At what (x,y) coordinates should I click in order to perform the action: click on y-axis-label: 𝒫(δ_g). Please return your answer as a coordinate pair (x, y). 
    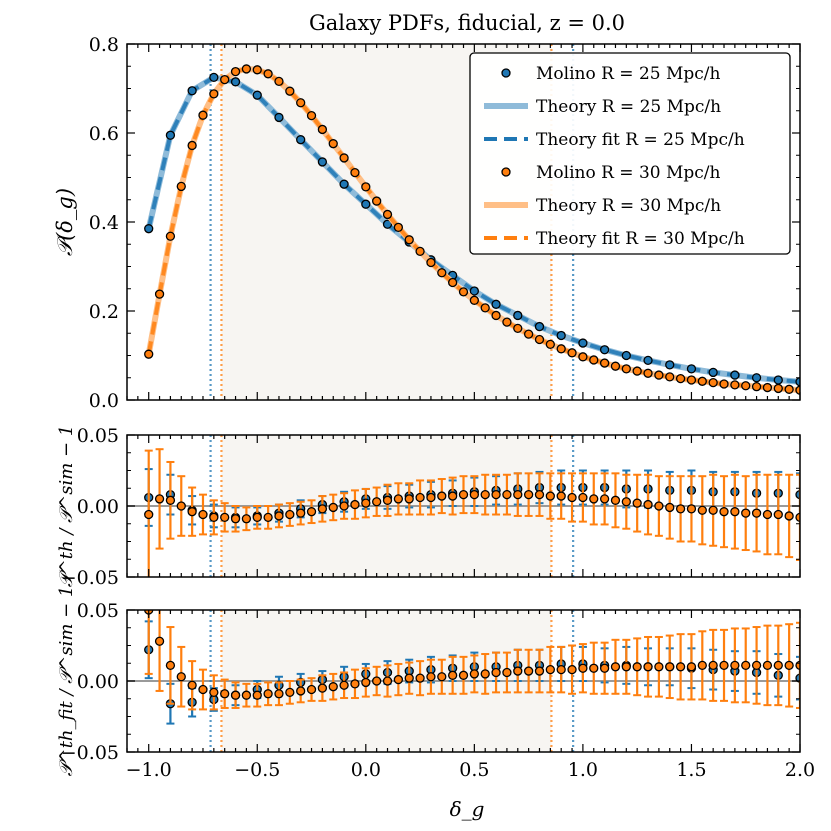
    Looking at the image, I should click on (65, 222).